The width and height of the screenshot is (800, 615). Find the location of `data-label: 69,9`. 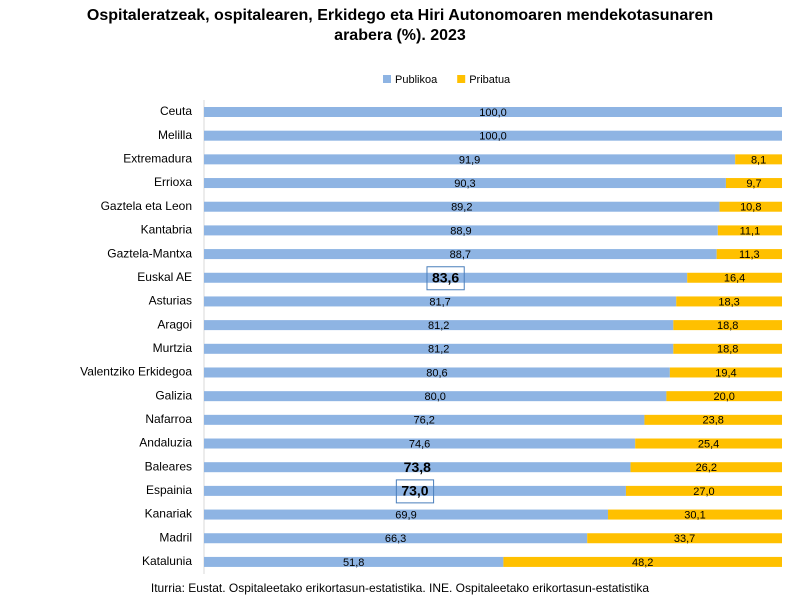

data-label: 69,9 is located at coordinates (405, 515).